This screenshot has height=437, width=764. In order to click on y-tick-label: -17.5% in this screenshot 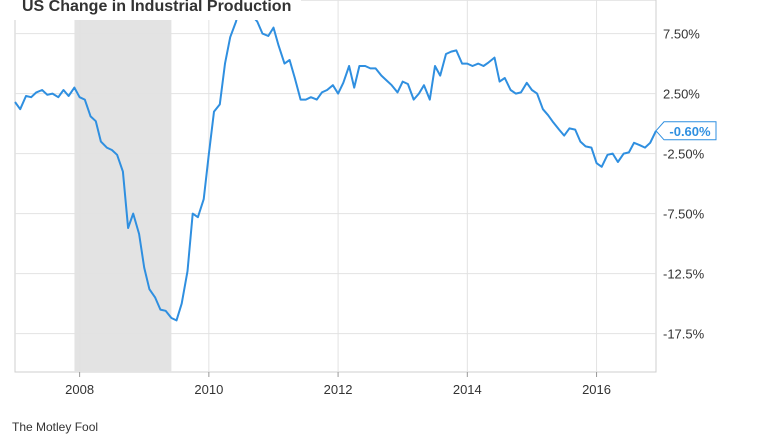, I will do `click(684, 334)`.